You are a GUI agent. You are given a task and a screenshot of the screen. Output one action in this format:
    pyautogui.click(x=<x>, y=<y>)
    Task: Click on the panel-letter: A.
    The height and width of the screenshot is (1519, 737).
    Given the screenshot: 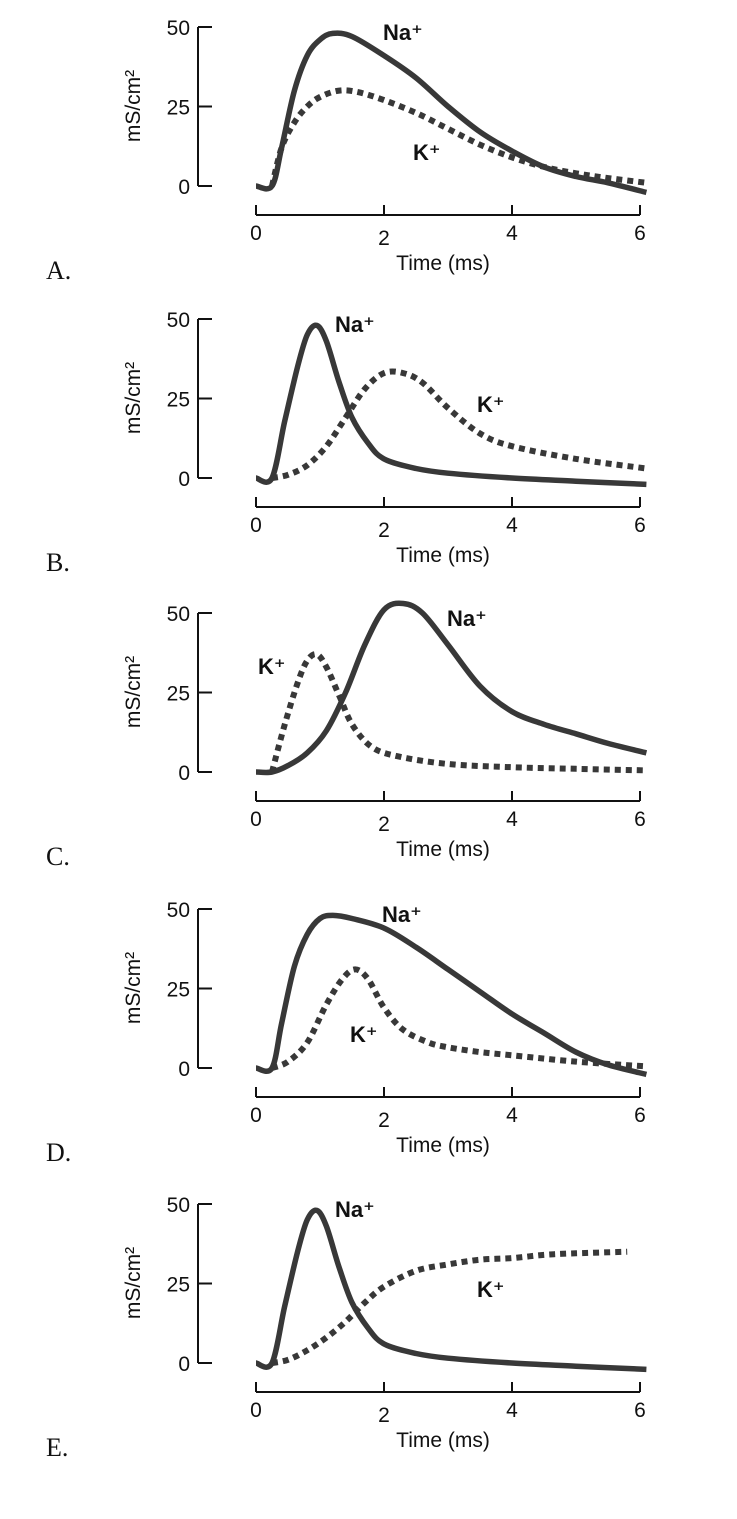 What is the action you would take?
    pyautogui.click(x=58, y=270)
    